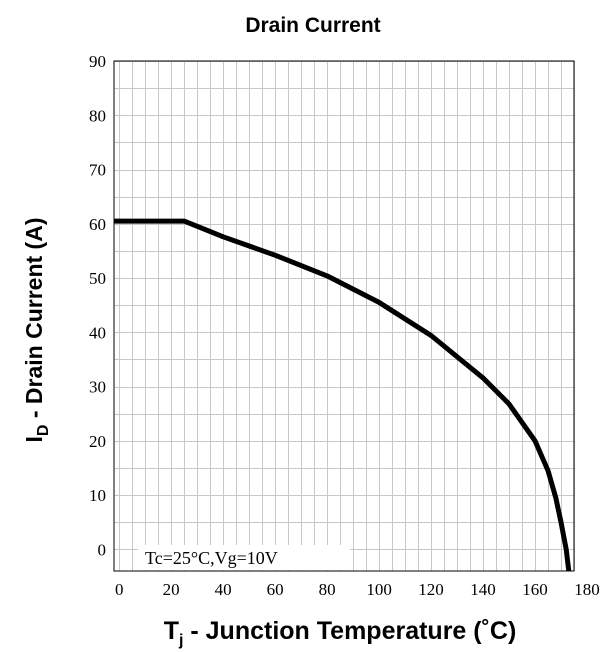 This screenshot has width=615, height=652. Describe the element at coordinates (587, 589) in the screenshot. I see `x-tick-label: 180` at that location.